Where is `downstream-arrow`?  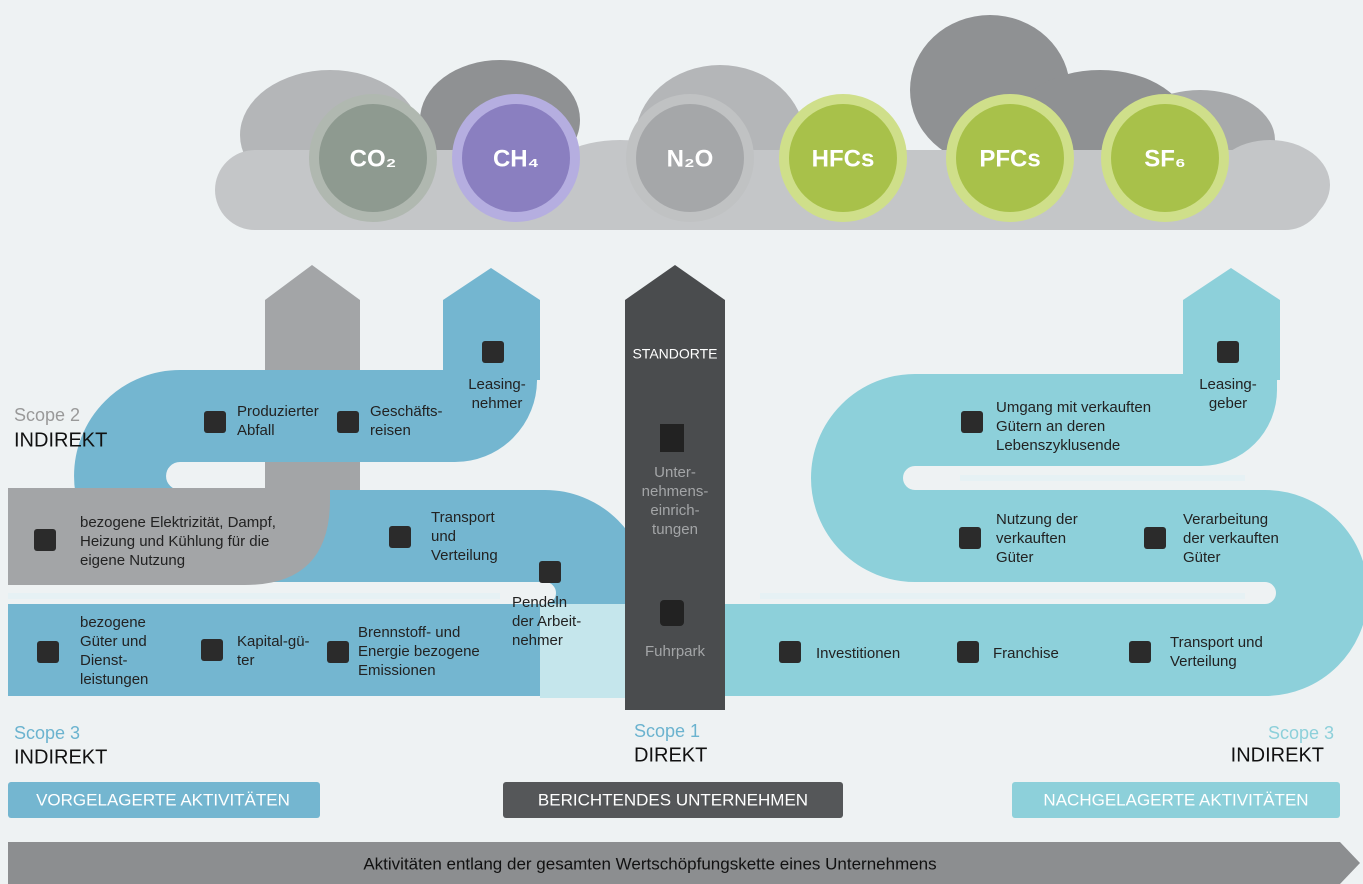 downstream-arrow is located at coordinates (1231, 324).